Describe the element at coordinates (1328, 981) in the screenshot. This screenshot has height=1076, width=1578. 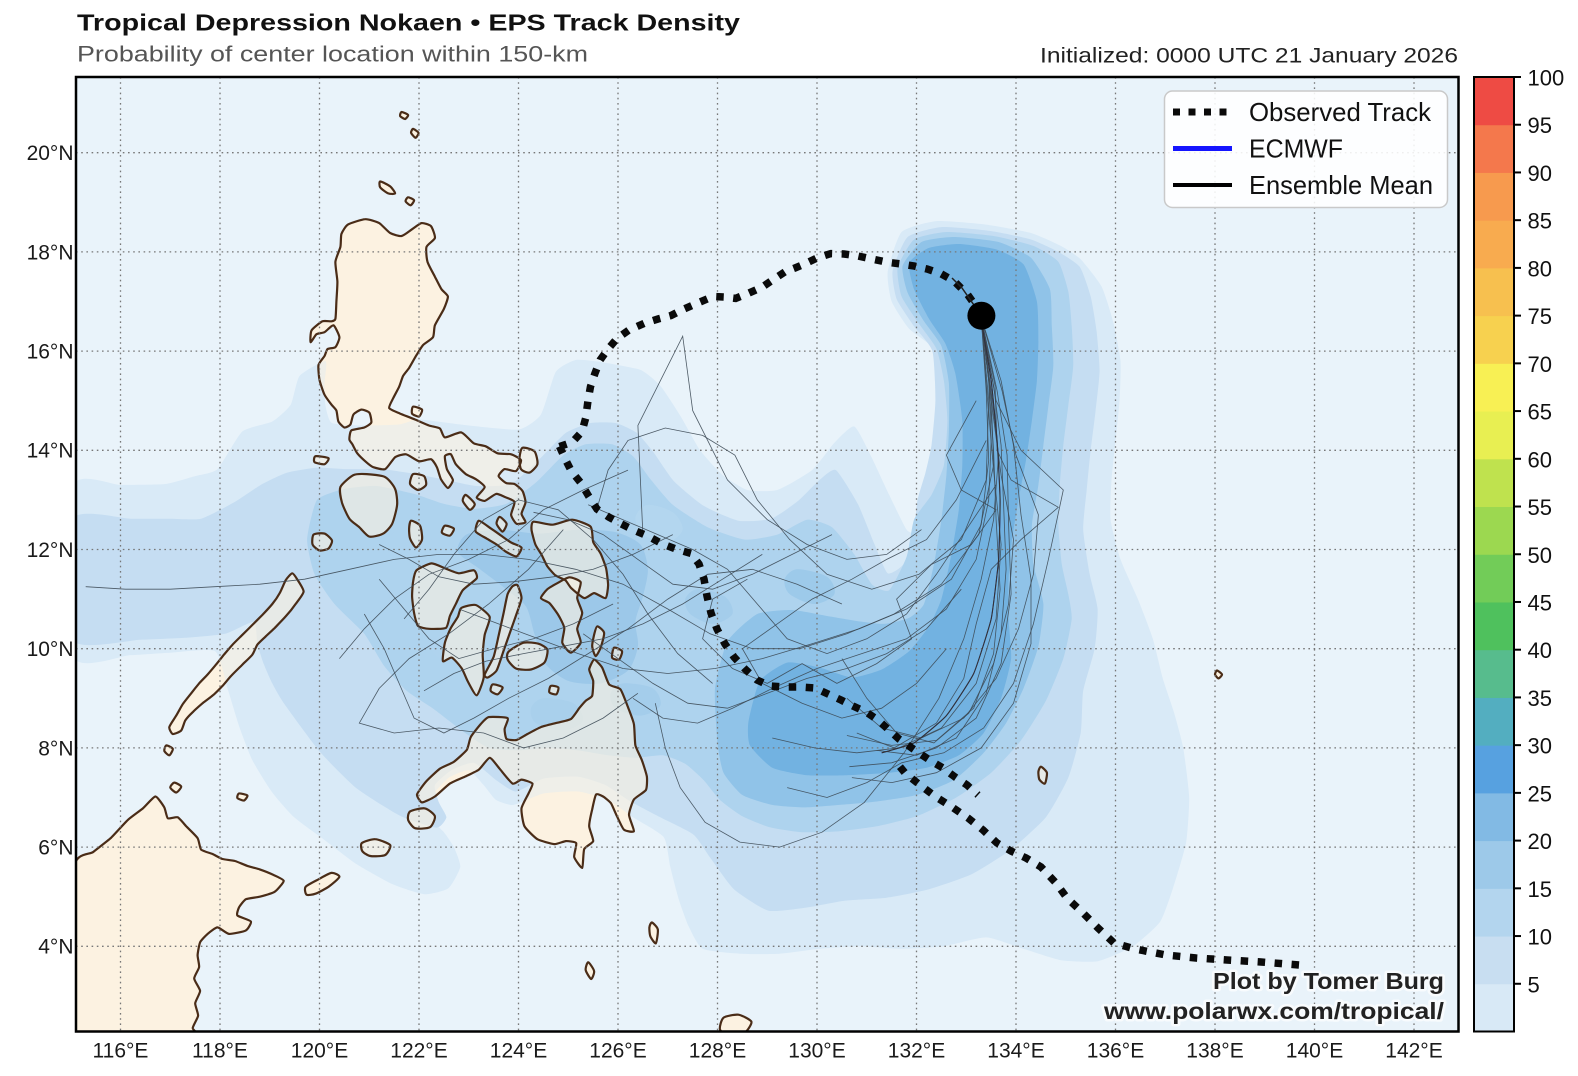
I see `svg-text: Plot by Tomer Burg` at that location.